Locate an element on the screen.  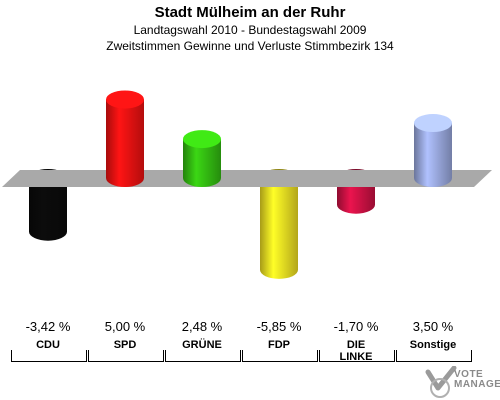
category-label: CDU is located at coordinates (48, 345).